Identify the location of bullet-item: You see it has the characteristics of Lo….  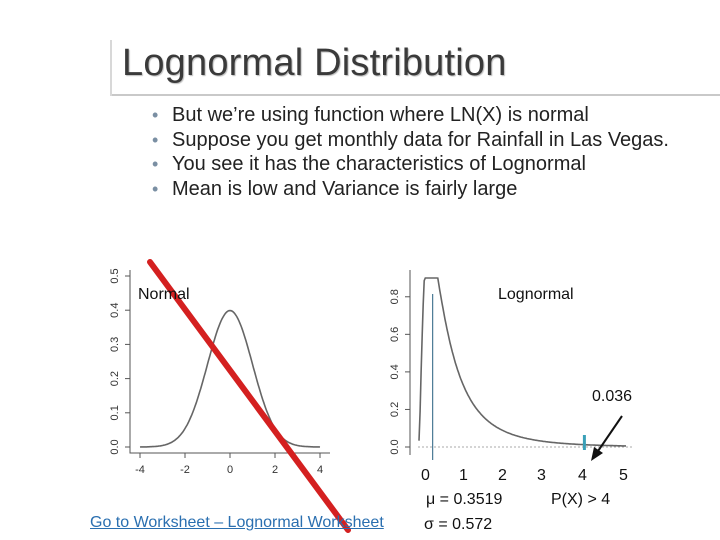
(430, 164).